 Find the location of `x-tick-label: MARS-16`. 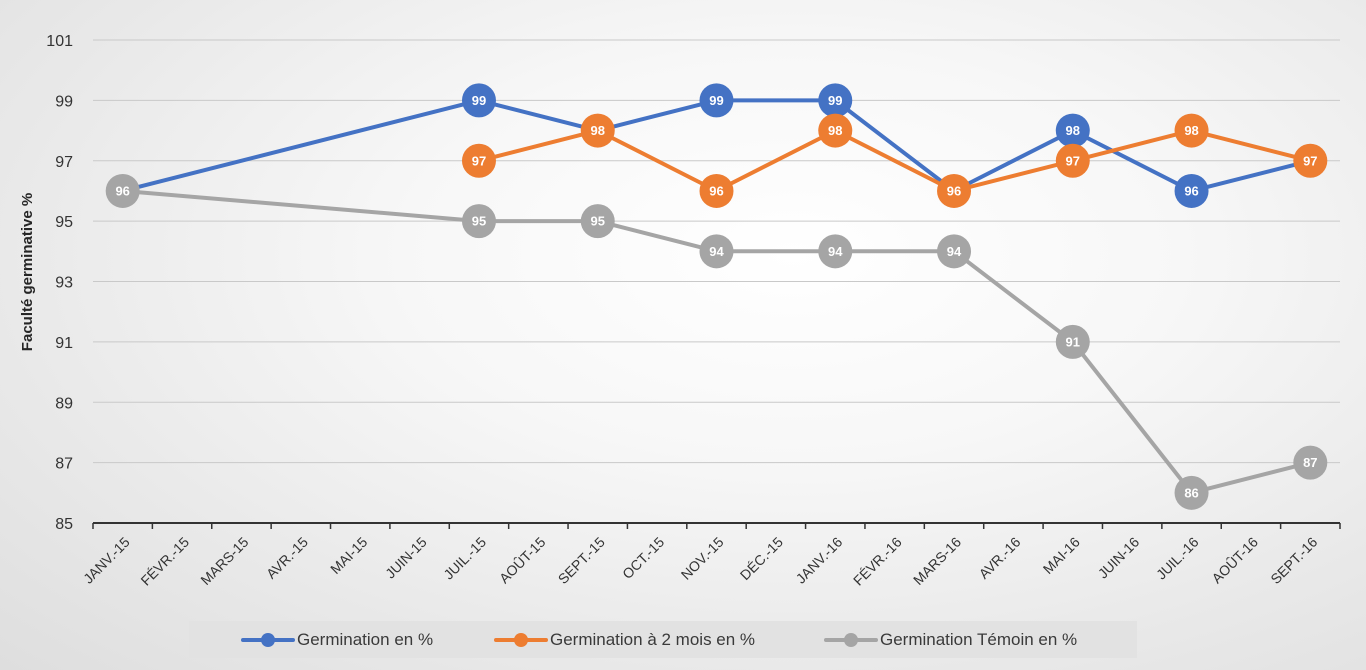

x-tick-label: MARS-16 is located at coordinates (937, 561).